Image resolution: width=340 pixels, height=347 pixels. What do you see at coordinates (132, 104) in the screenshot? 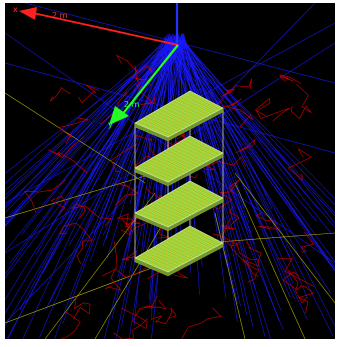
I see `y-axis-scale-label: 2 m` at bounding box center [132, 104].